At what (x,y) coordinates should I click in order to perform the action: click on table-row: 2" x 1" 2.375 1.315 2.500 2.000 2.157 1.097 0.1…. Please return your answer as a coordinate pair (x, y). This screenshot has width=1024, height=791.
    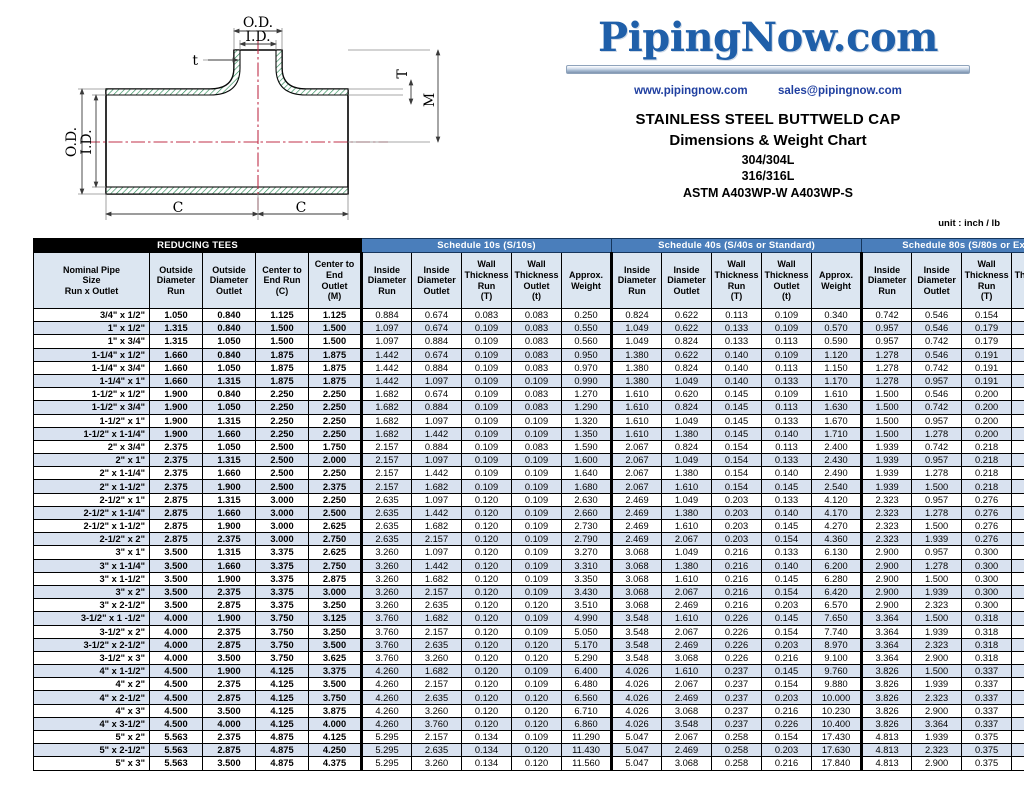
    Looking at the image, I should click on (528, 460).